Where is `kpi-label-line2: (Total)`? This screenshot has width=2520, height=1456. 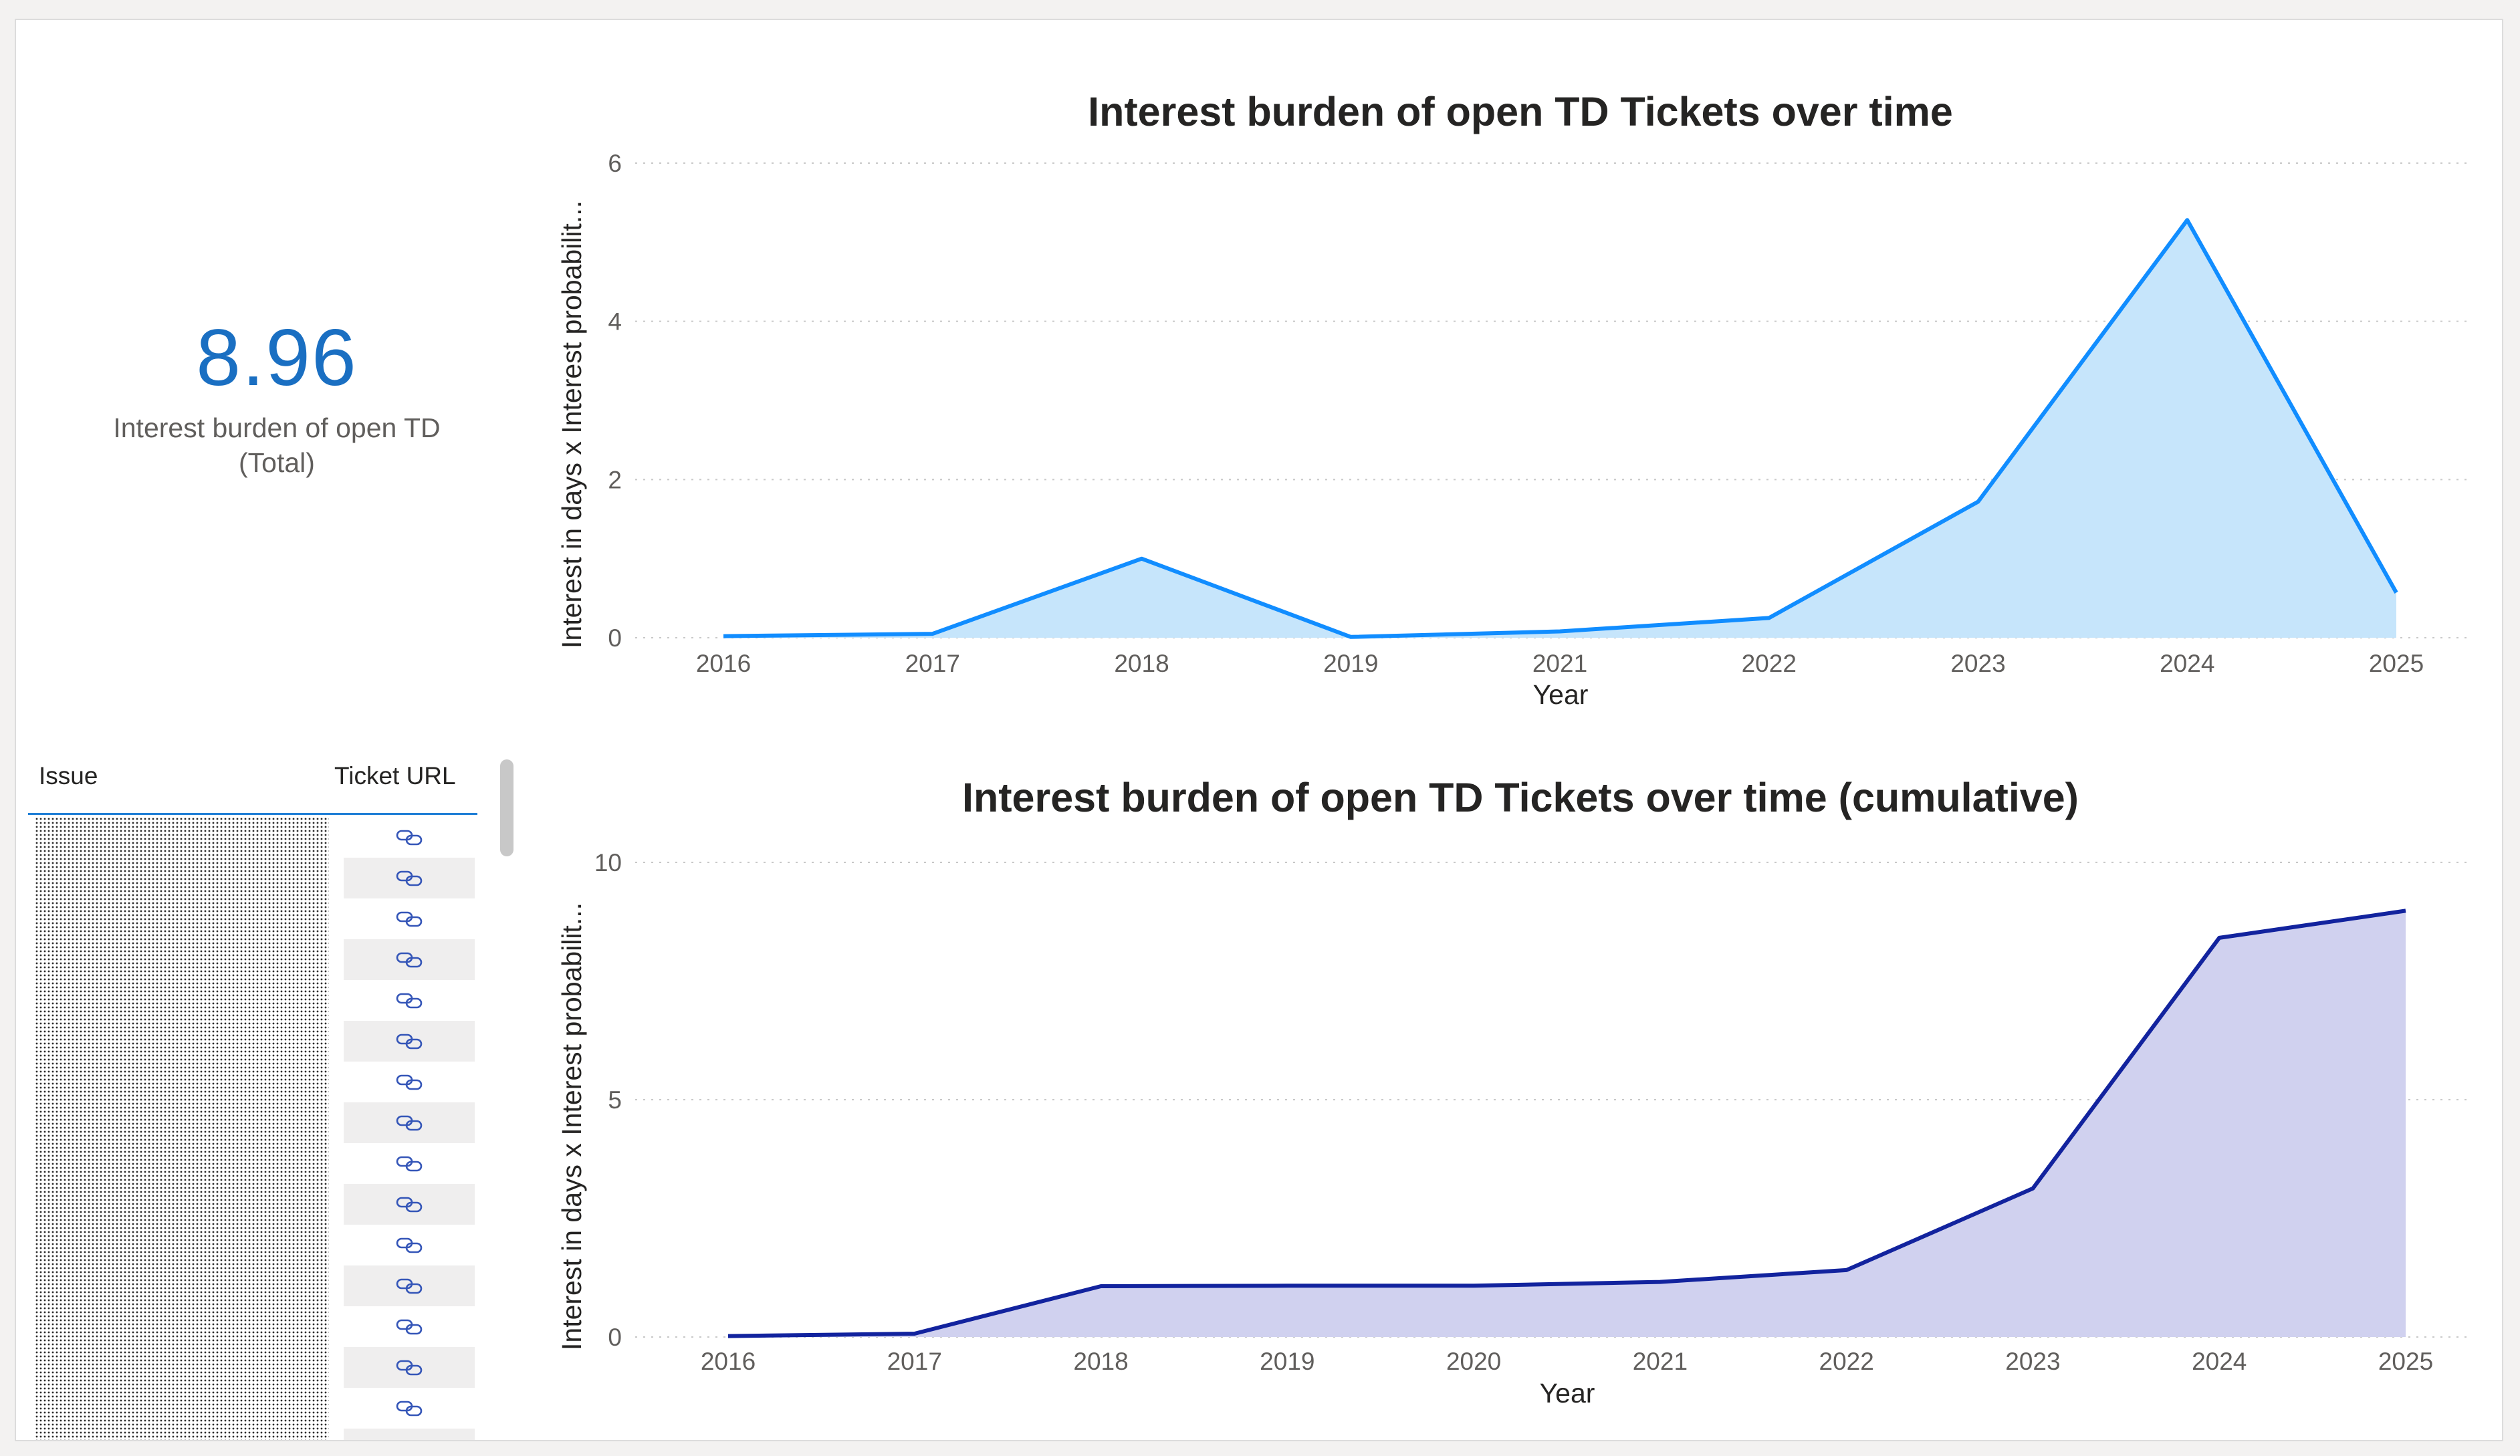 kpi-label-line2: (Total) is located at coordinates (277, 462).